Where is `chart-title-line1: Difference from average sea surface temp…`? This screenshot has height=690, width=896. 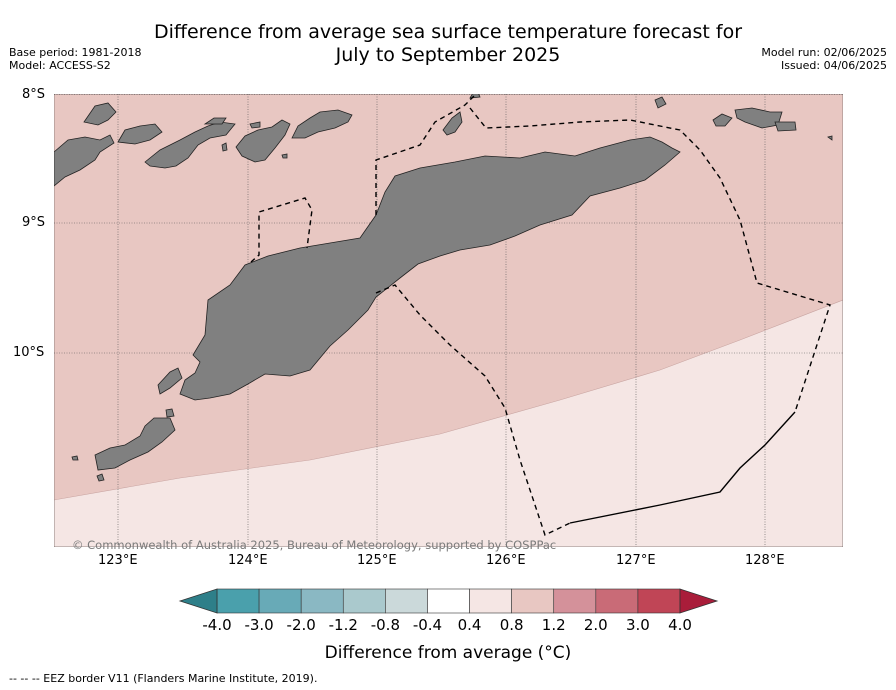 chart-title-line1: Difference from average sea surface temp… is located at coordinates (448, 32).